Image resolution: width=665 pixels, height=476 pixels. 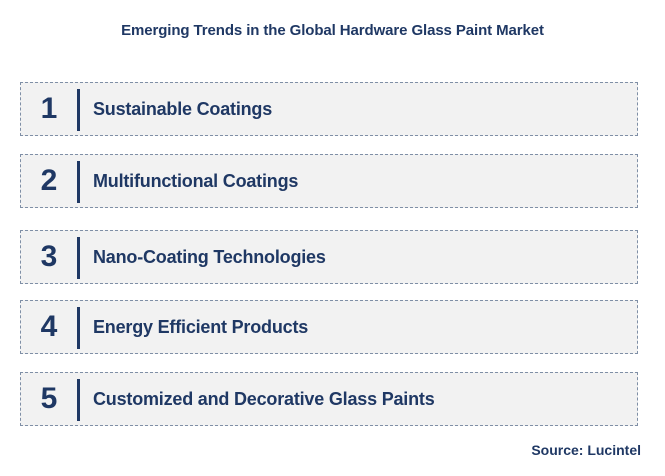 I want to click on trend-item-3: 3 Nano-Coating Technologies, so click(x=329, y=257).